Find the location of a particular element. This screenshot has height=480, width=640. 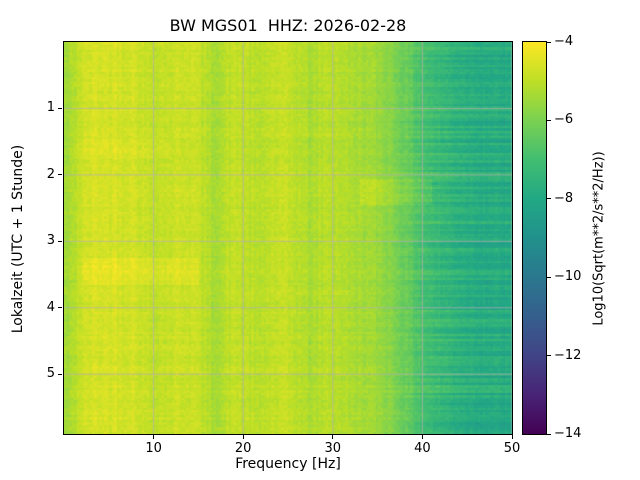

colorbar-tick-label: −14 is located at coordinates (568, 433).